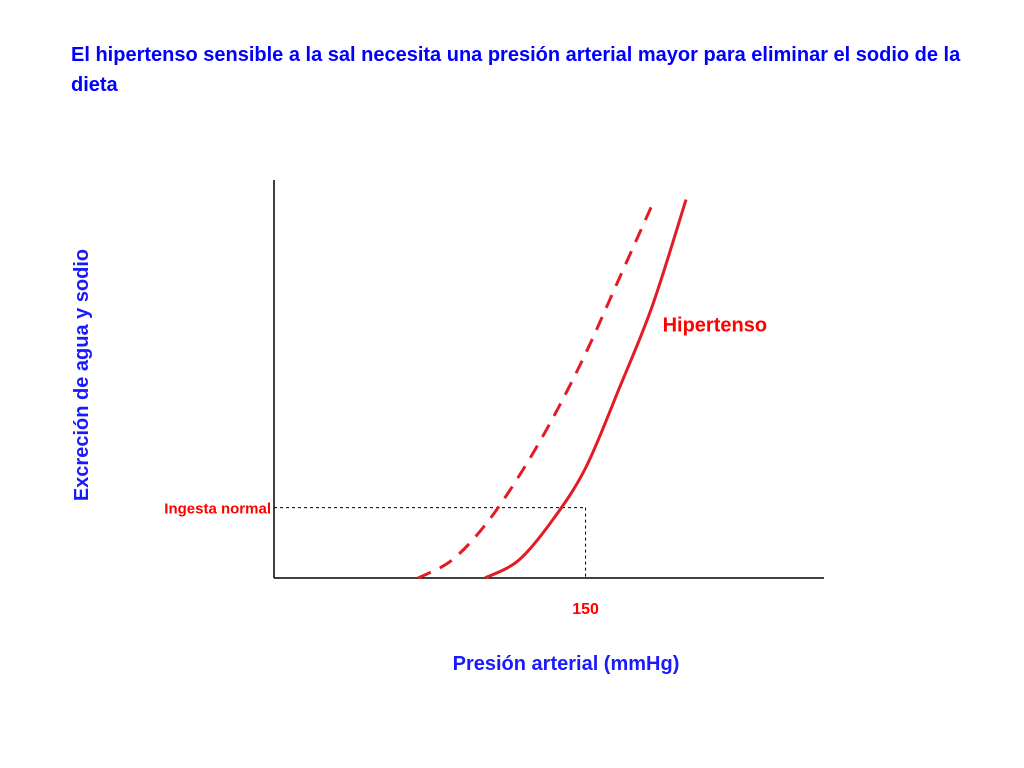 Image resolution: width=1024 pixels, height=768 pixels. What do you see at coordinates (82, 375) in the screenshot?
I see `y-axis-label: Excreción de agua y sodio` at bounding box center [82, 375].